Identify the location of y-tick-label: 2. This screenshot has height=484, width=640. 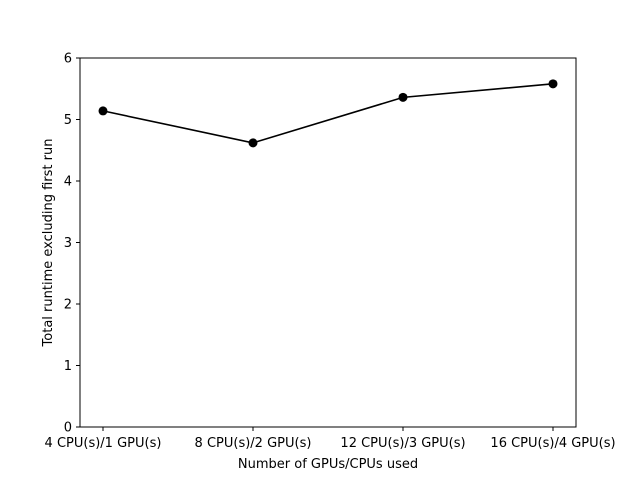
(68, 305).